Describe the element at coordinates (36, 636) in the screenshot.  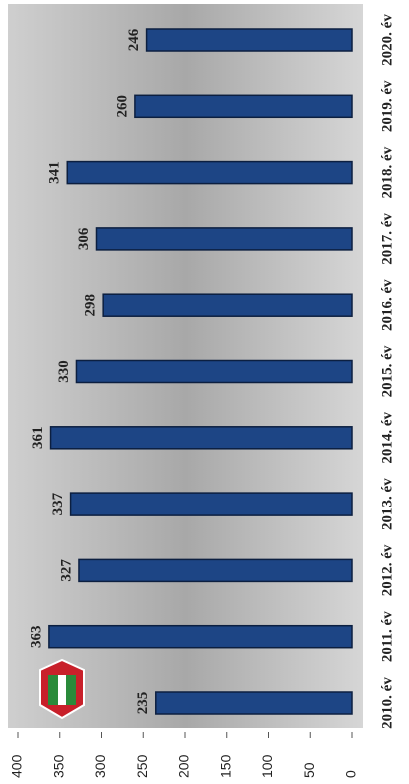
I see `value-label: 363` at that location.